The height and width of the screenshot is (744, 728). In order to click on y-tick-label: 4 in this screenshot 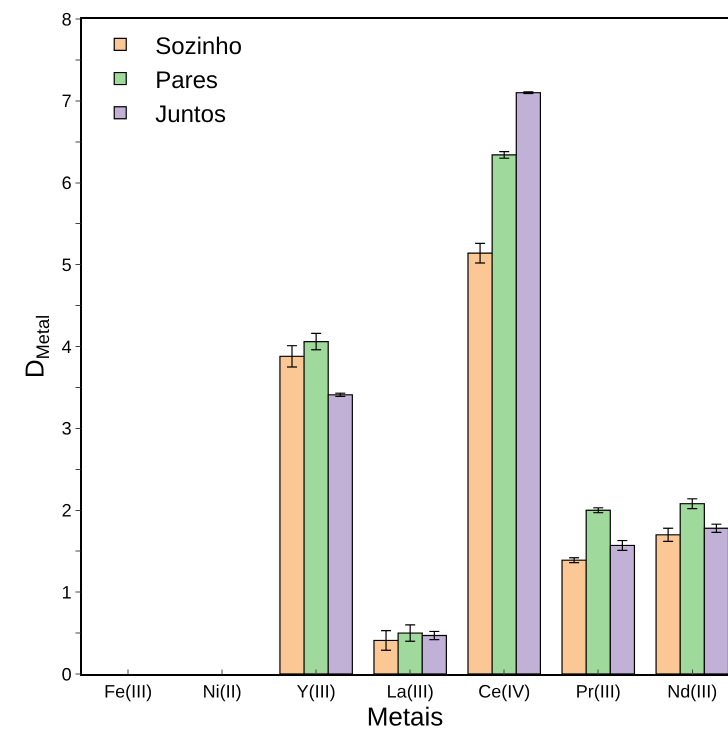, I will do `click(67, 346)`.